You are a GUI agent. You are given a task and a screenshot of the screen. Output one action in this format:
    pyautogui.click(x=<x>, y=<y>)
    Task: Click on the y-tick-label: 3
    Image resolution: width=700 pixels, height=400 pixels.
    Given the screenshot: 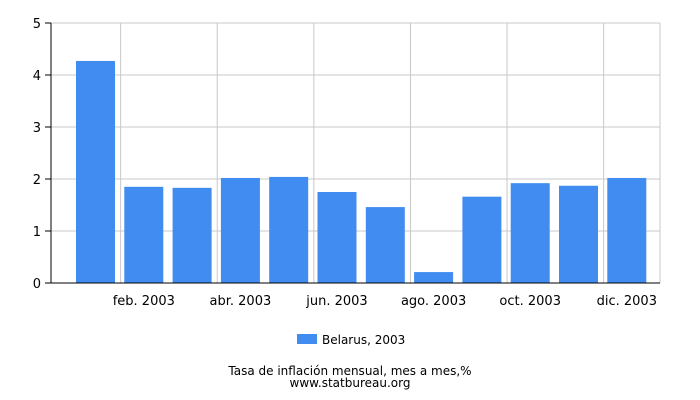 What is the action you would take?
    pyautogui.click(x=37, y=128)
    